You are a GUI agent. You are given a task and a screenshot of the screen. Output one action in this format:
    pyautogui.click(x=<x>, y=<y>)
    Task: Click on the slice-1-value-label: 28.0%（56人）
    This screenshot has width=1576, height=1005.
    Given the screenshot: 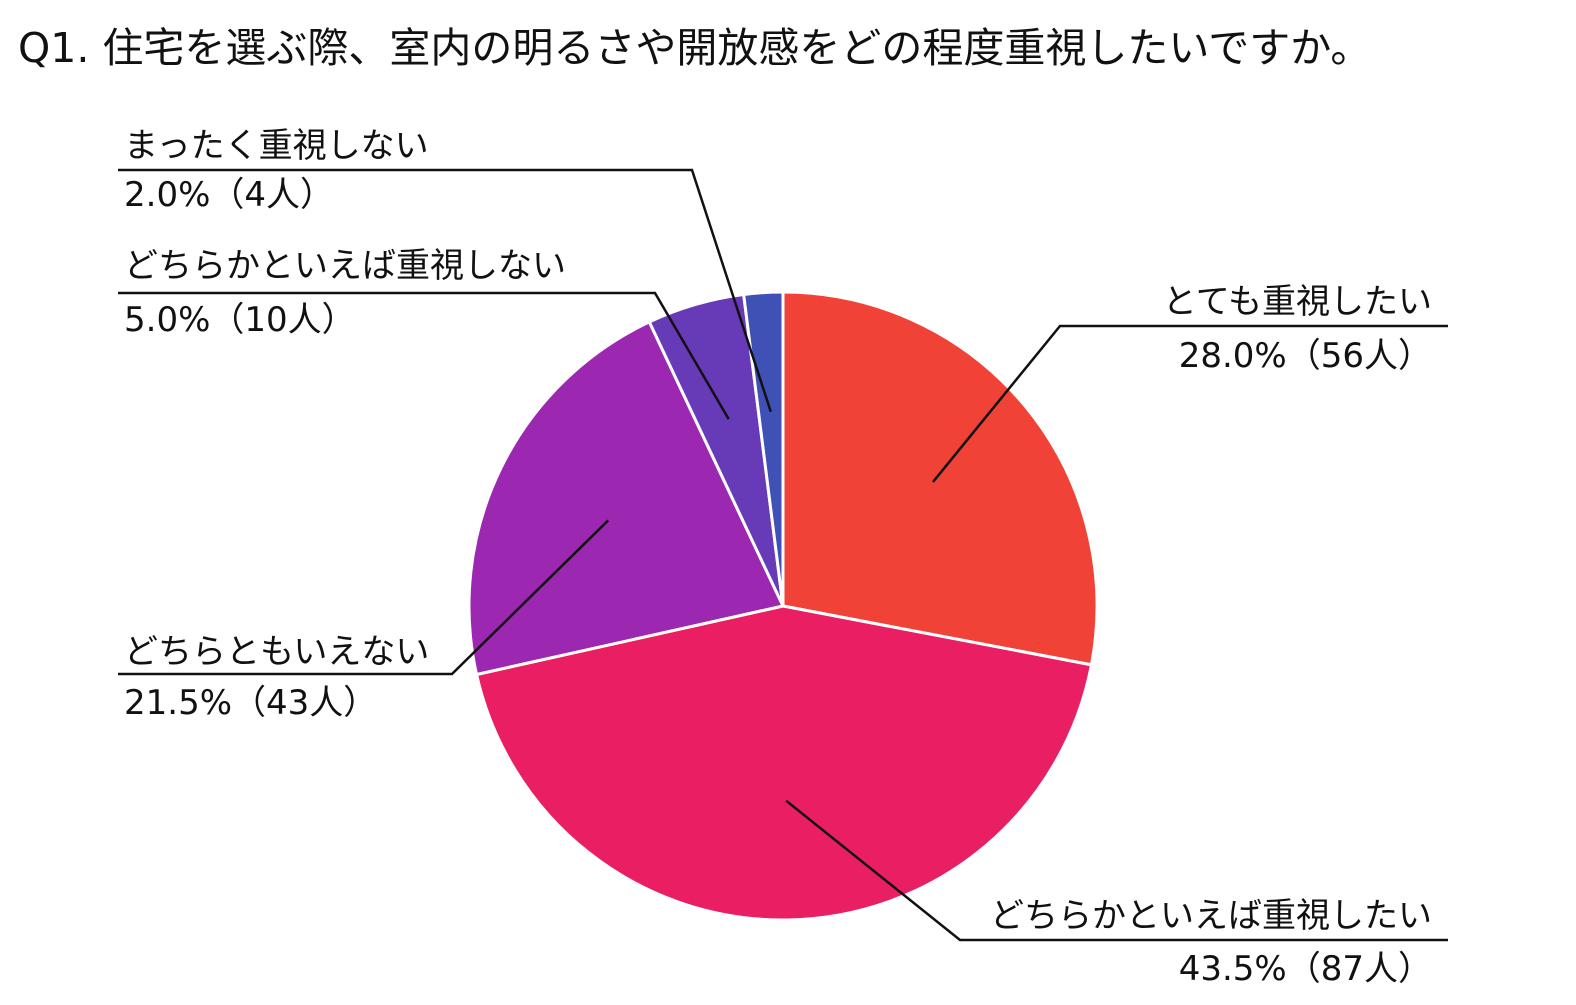 What is the action you would take?
    pyautogui.click(x=1305, y=356)
    